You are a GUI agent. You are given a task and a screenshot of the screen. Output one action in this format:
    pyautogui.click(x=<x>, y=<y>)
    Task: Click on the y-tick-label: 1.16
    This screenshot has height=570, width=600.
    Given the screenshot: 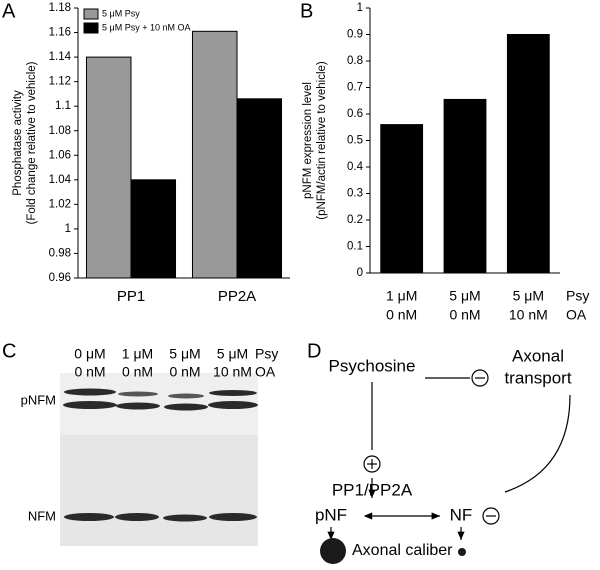 What is the action you would take?
    pyautogui.click(x=60, y=33)
    